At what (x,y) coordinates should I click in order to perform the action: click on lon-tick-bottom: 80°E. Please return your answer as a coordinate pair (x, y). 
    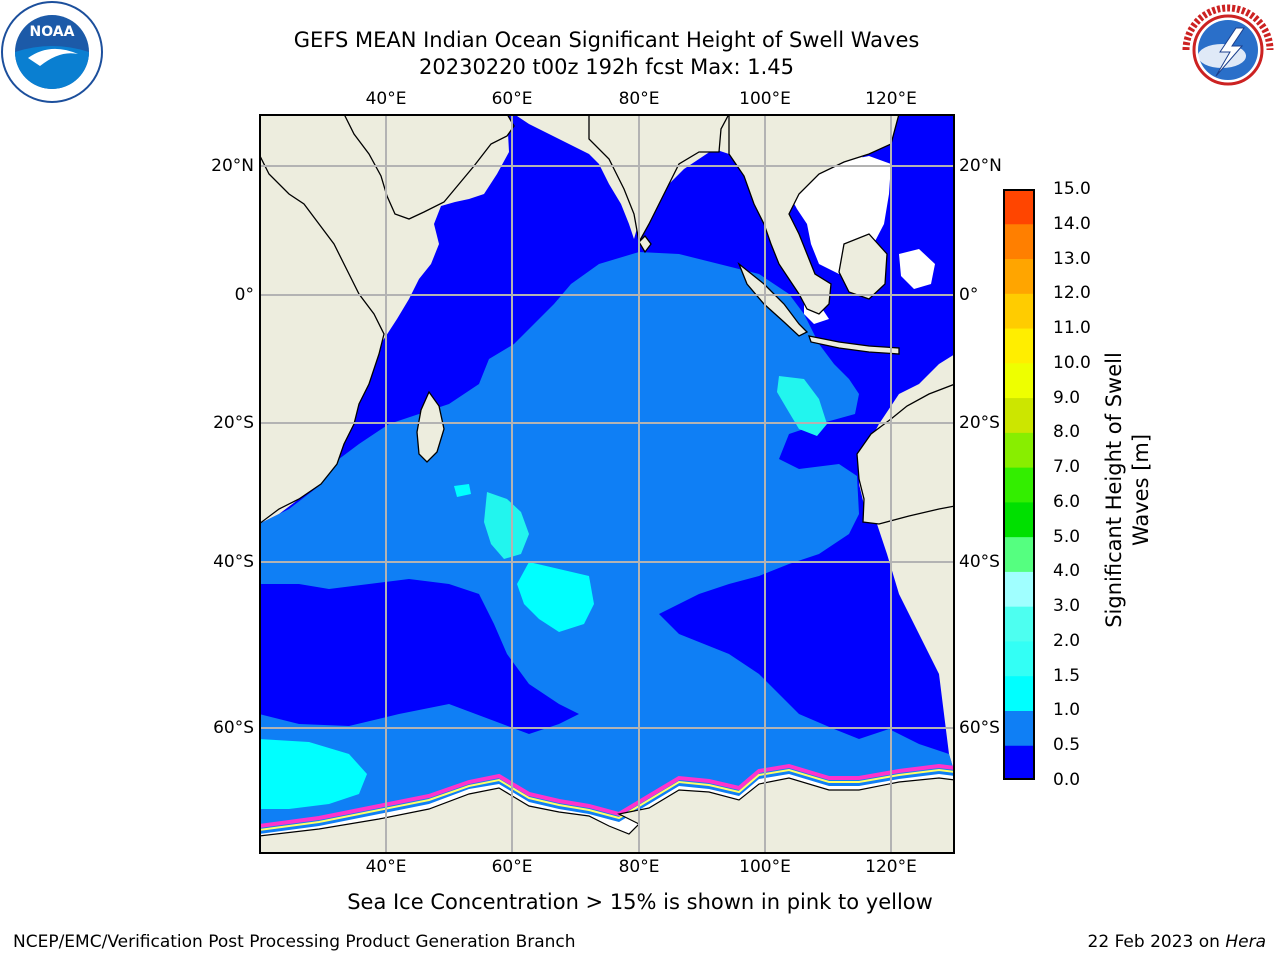
    Looking at the image, I should click on (639, 867).